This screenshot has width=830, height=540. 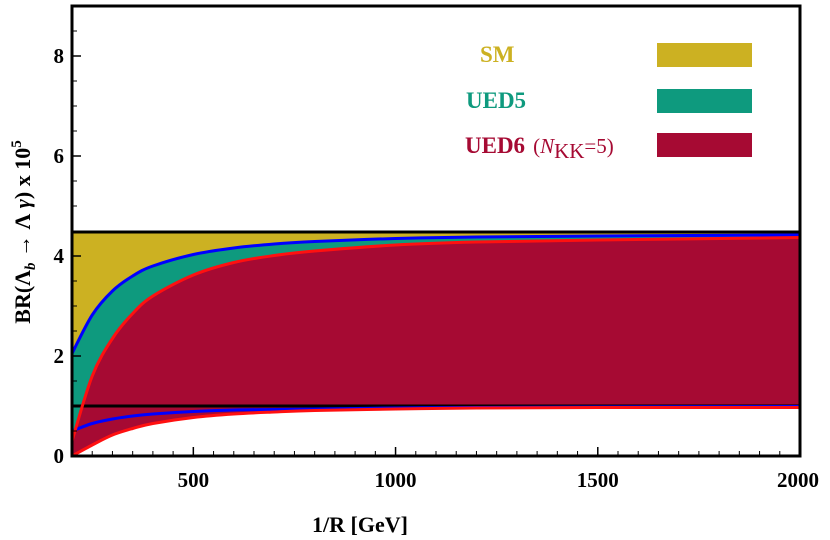 I want to click on legend-ued6-paren-open: (, so click(x=536, y=146).